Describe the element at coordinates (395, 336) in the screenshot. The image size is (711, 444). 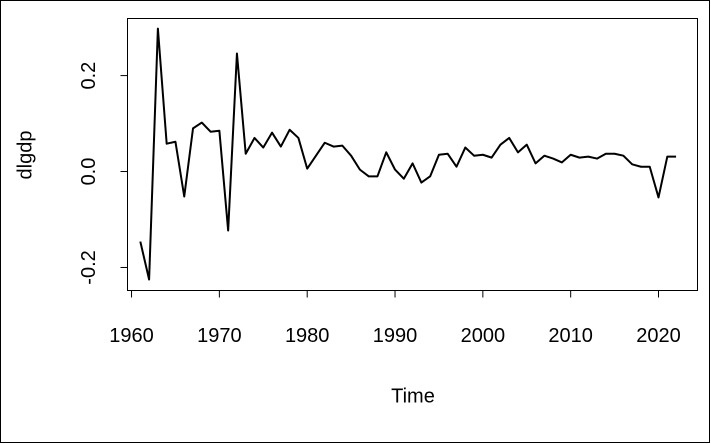
I see `x-tick-label: 1990` at that location.